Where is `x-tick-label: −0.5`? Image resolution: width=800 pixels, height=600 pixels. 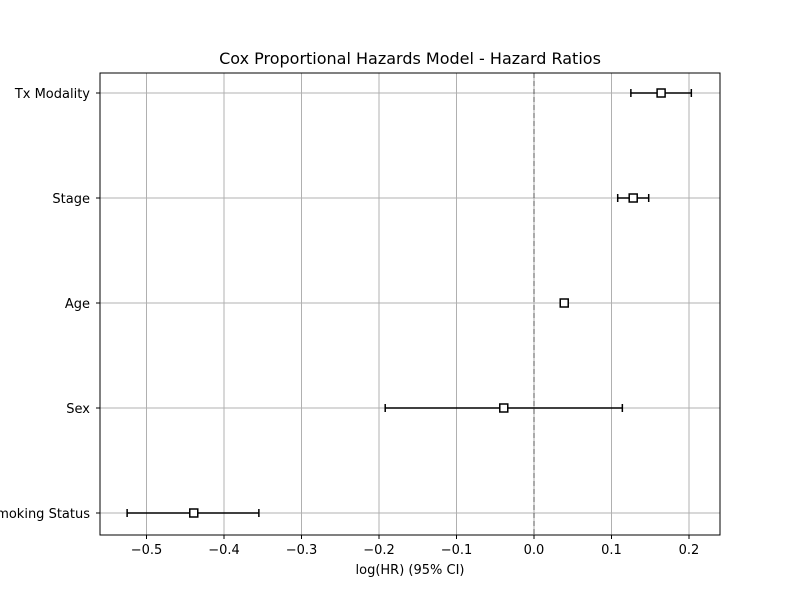
x-tick-label: −0.5 is located at coordinates (147, 550).